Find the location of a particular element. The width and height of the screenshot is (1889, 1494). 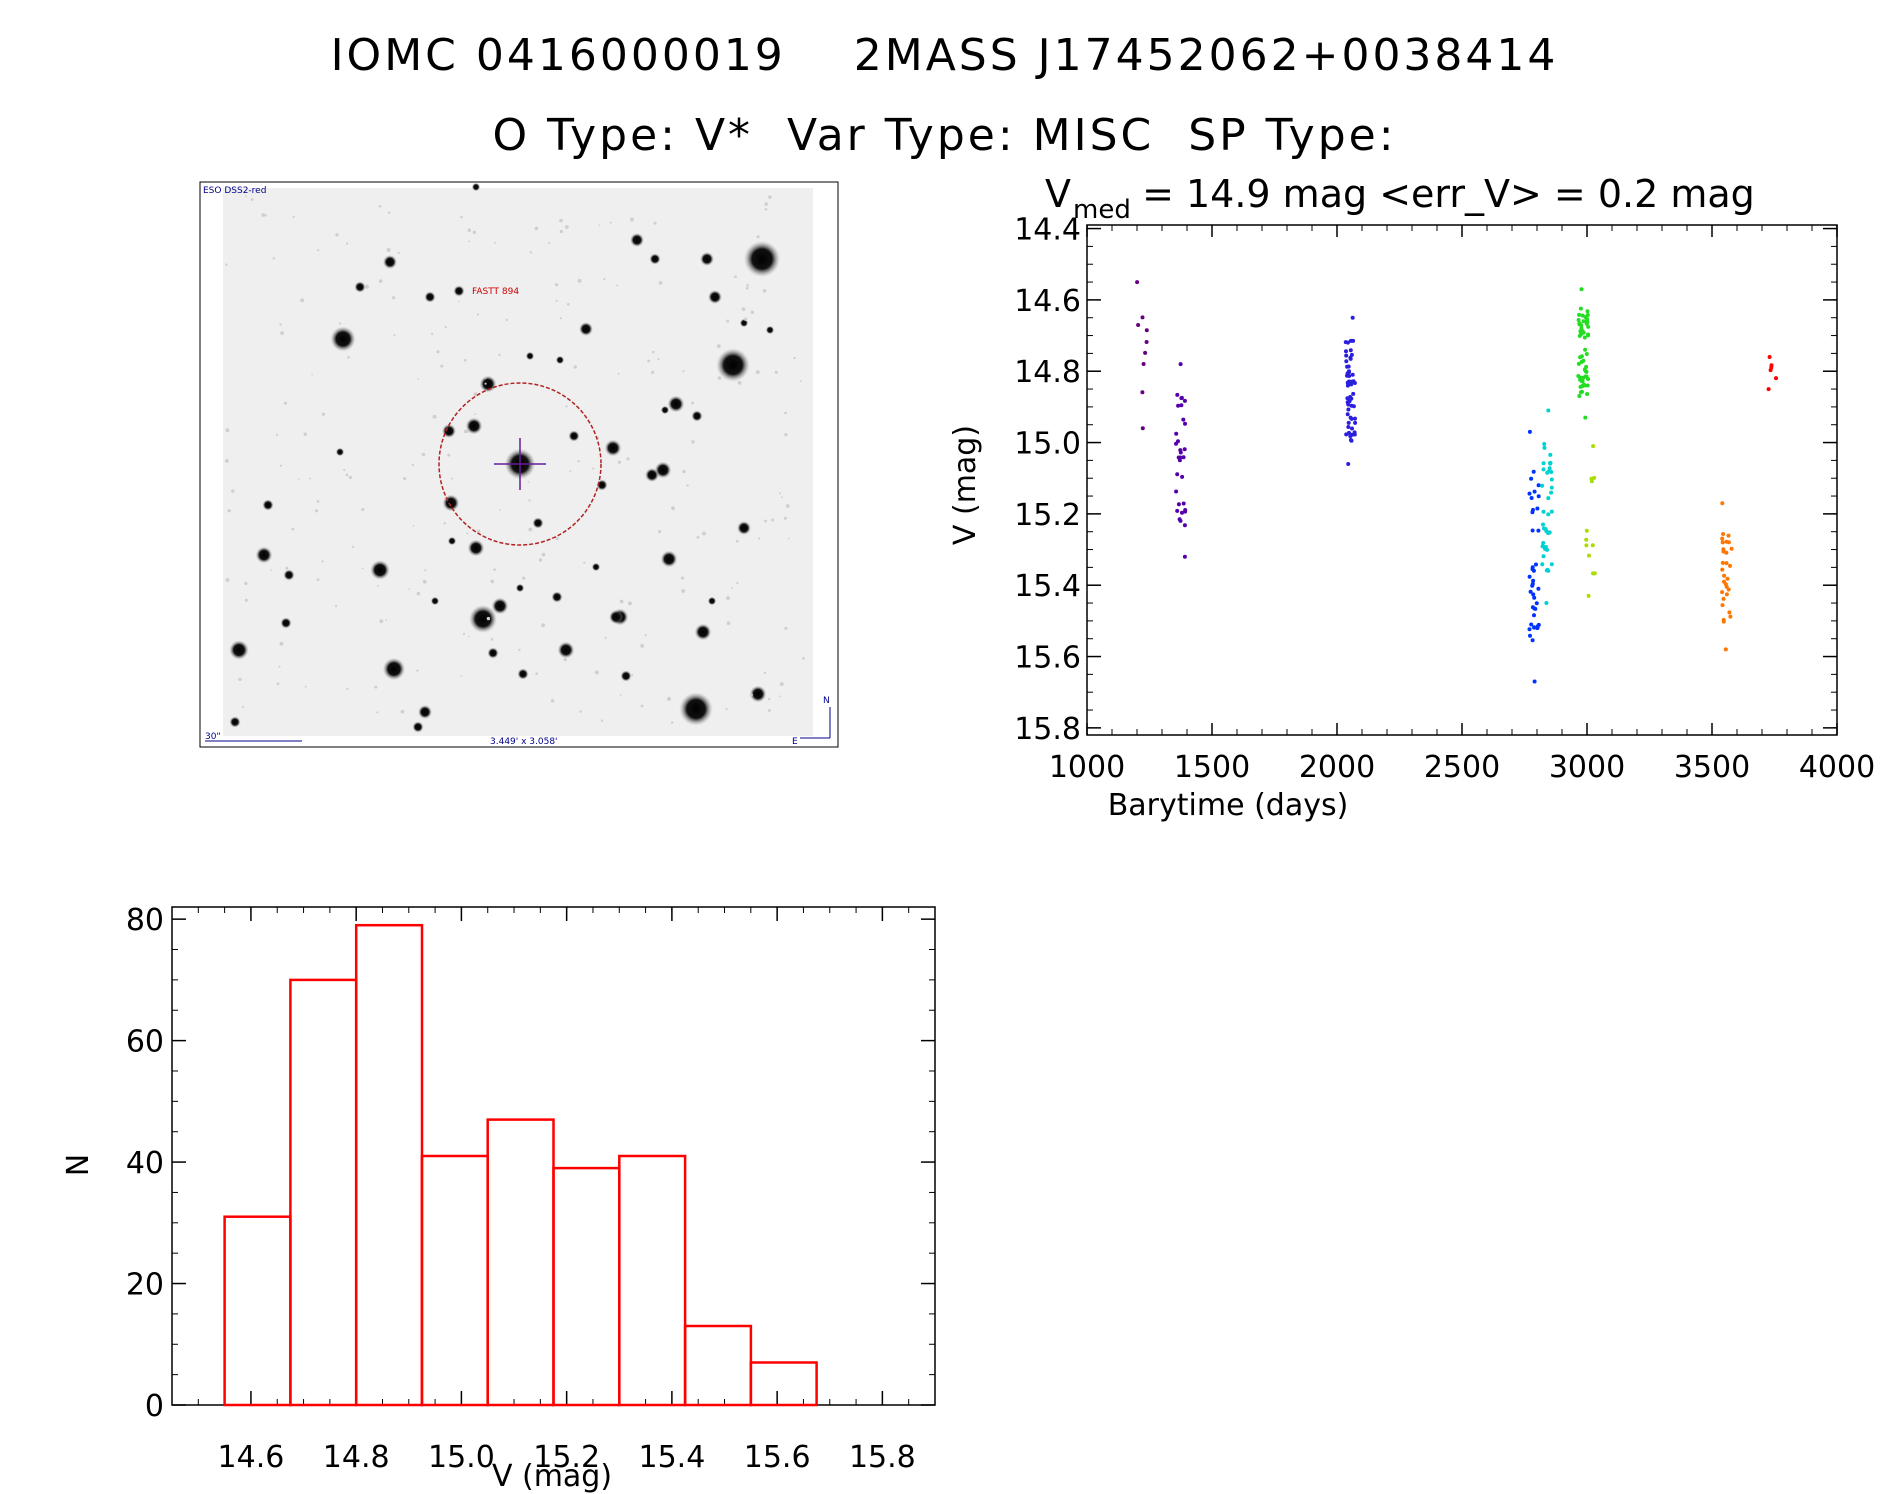

compass-east-label: E is located at coordinates (795, 742).